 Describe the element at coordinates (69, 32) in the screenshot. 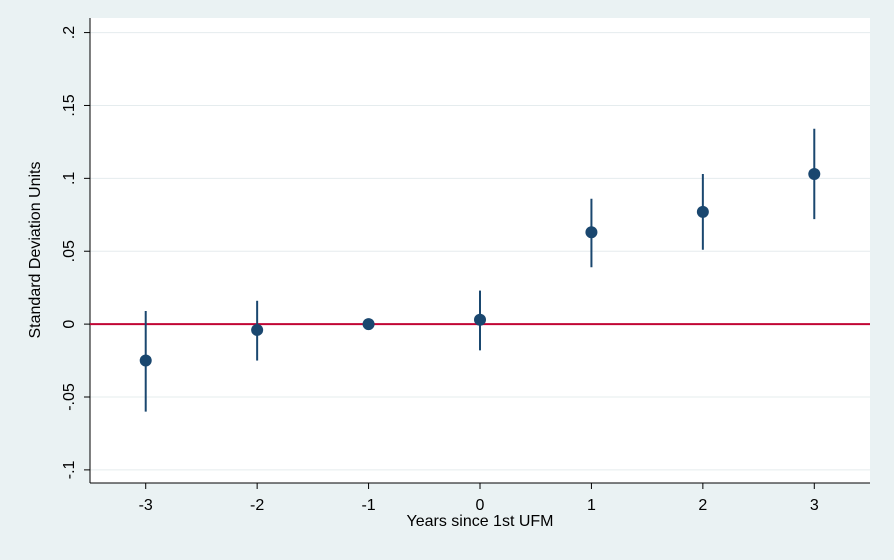

I see `y-tick-label: .2` at that location.